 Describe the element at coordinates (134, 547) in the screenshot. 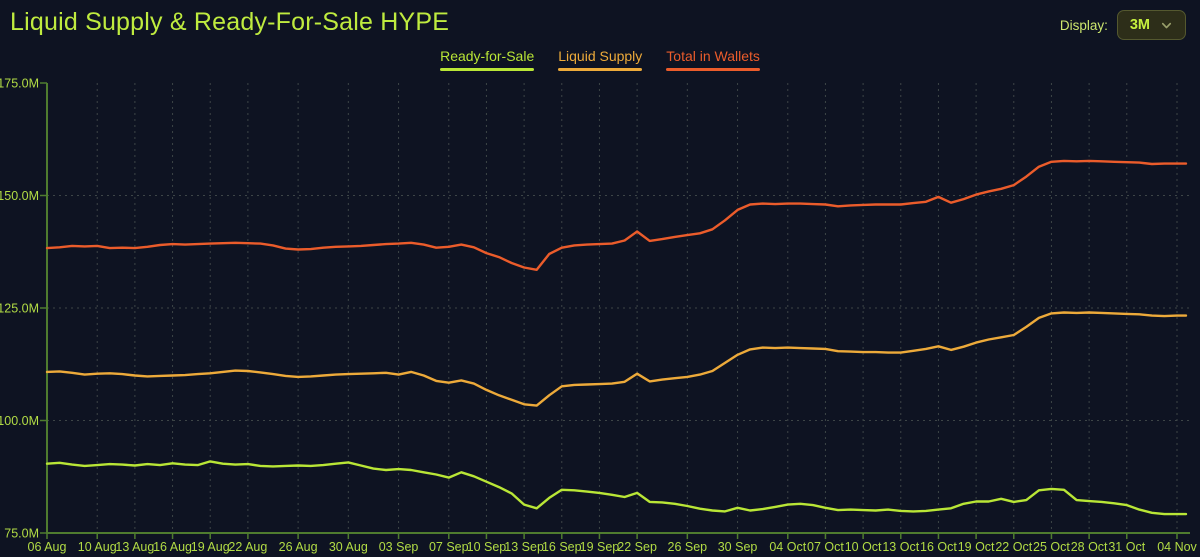

I see `x-tick-label: 13 Aug` at that location.